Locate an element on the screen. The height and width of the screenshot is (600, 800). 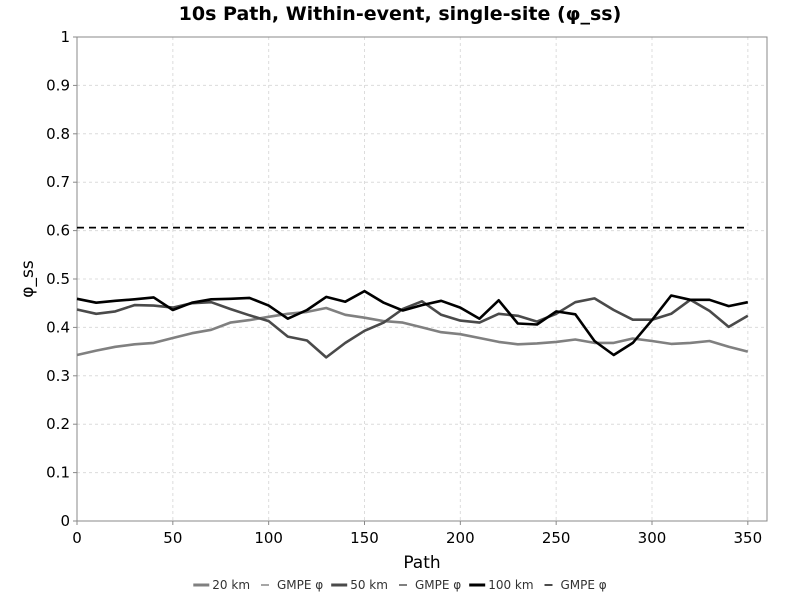
legend: 20 km GMPE φ 50 km GMPE φ 100 km GMPE φ is located at coordinates (400, 585).